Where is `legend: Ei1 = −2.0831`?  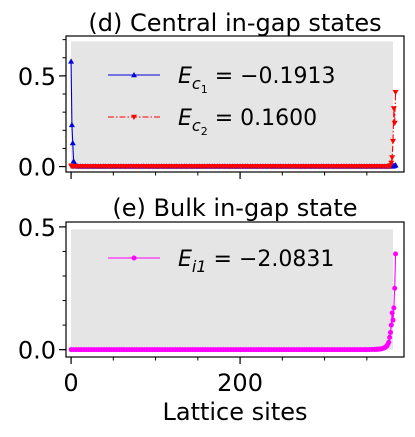 legend: Ei1 = −2.0831 is located at coordinates (221, 261).